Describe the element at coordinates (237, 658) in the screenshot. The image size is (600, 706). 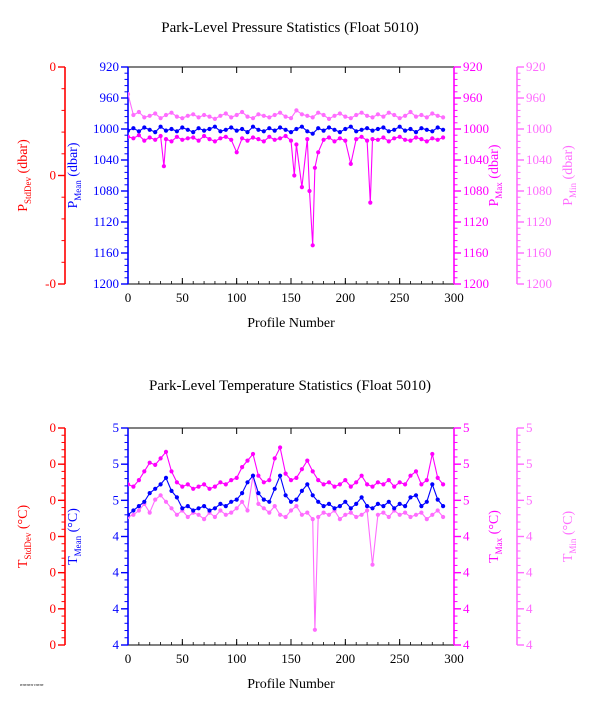
I see `temperature-x-tick-label: 100` at that location.